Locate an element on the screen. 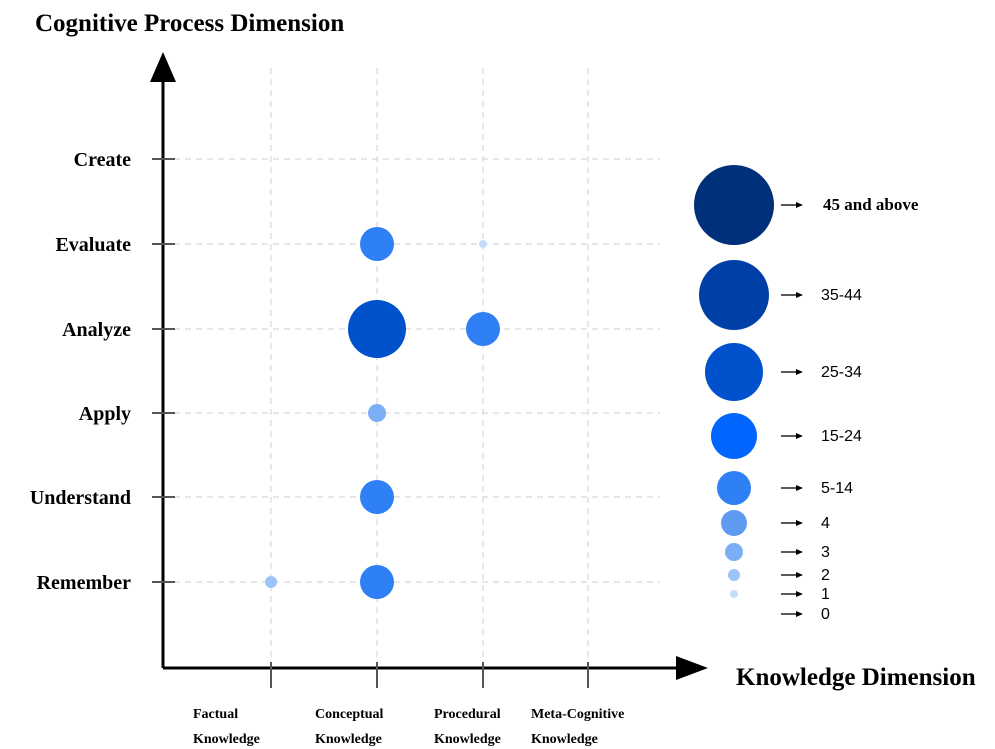 The height and width of the screenshot is (749, 995). legend-label: 1 is located at coordinates (825, 594).